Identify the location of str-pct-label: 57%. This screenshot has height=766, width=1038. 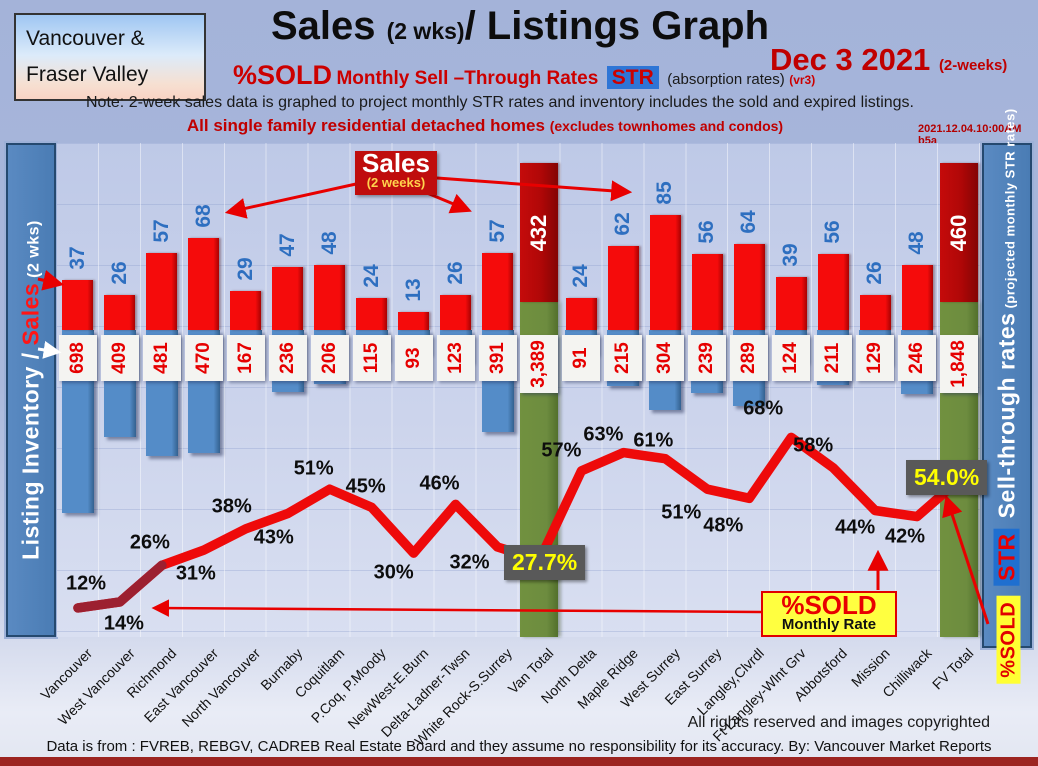
(561, 450).